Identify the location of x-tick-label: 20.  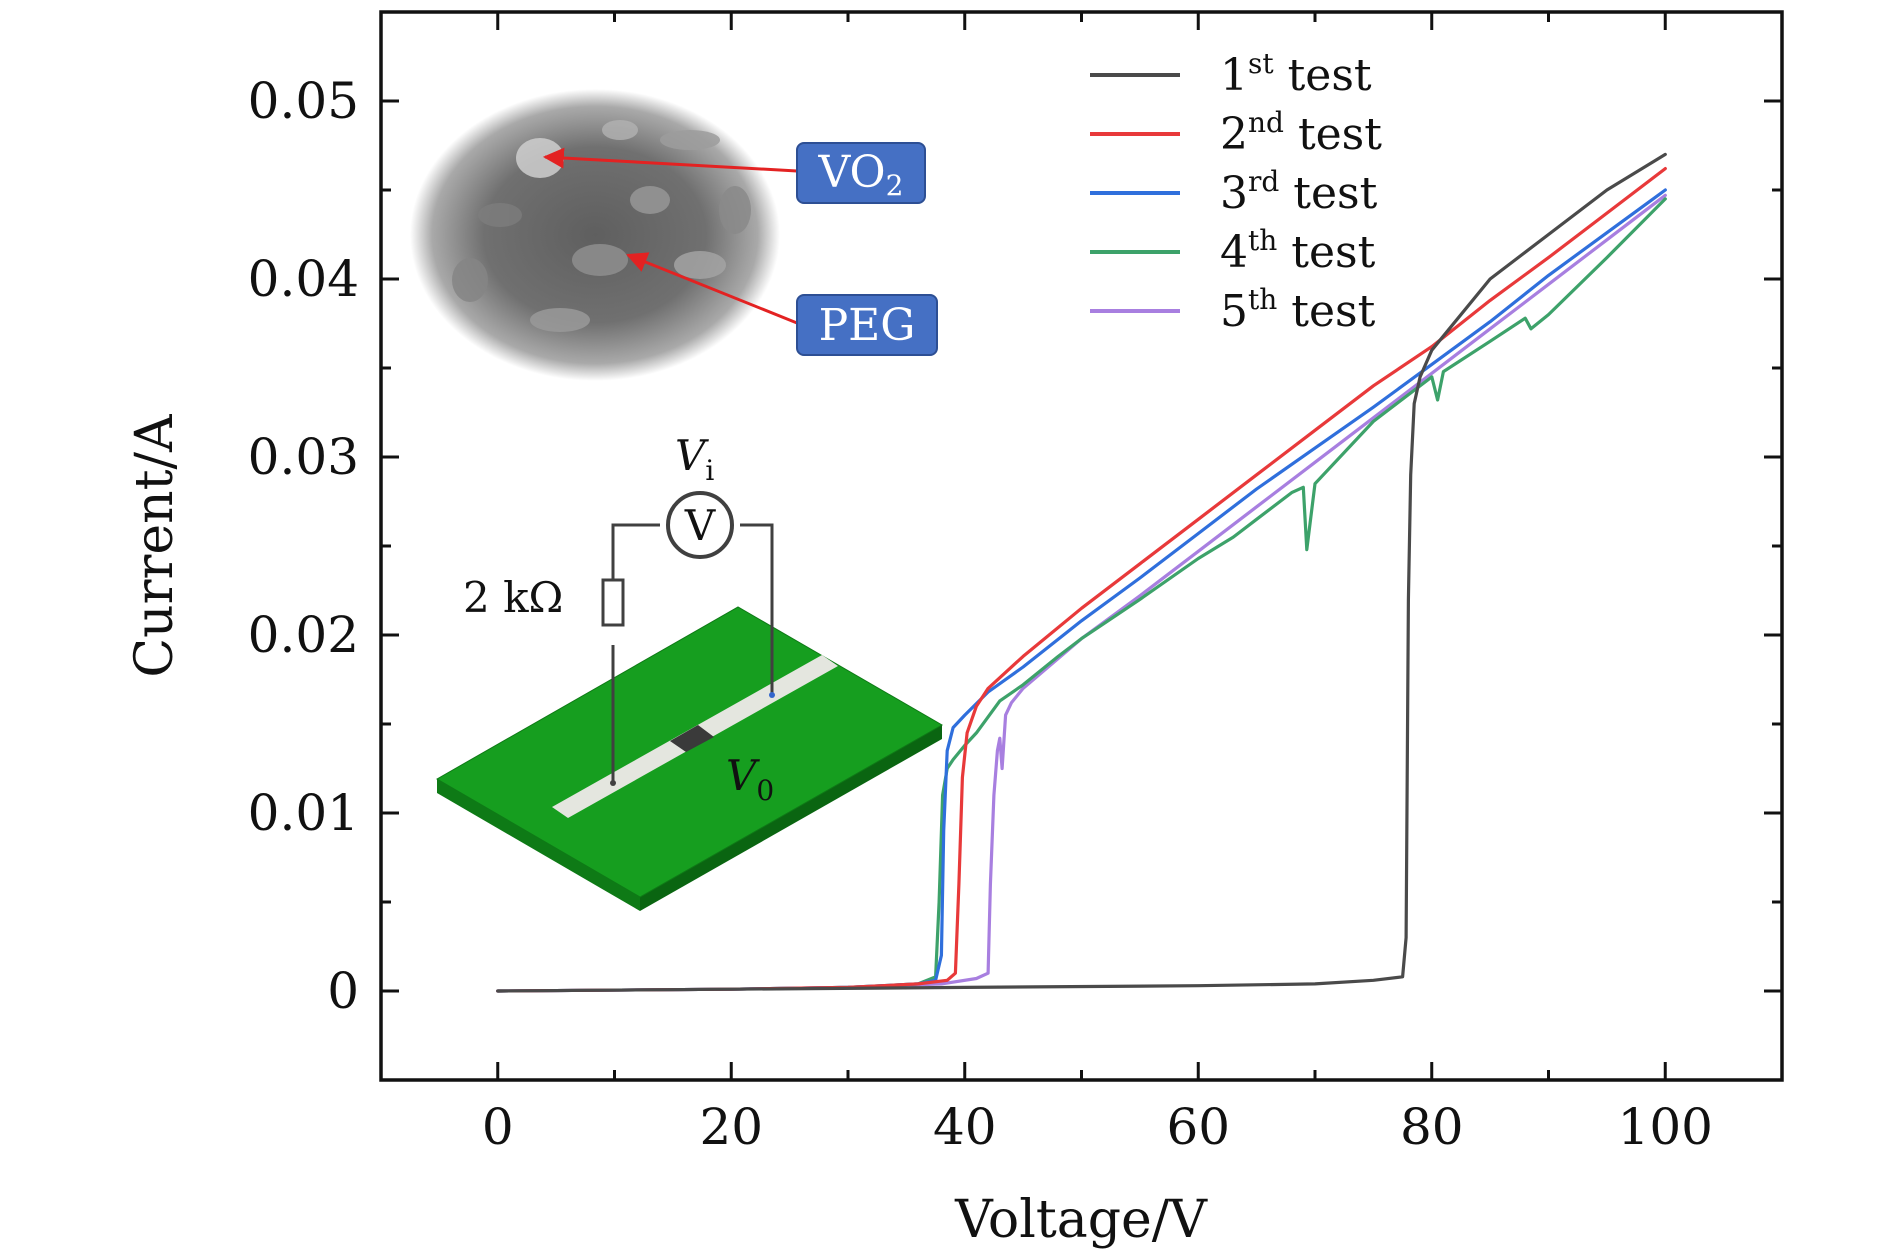
(731, 1127).